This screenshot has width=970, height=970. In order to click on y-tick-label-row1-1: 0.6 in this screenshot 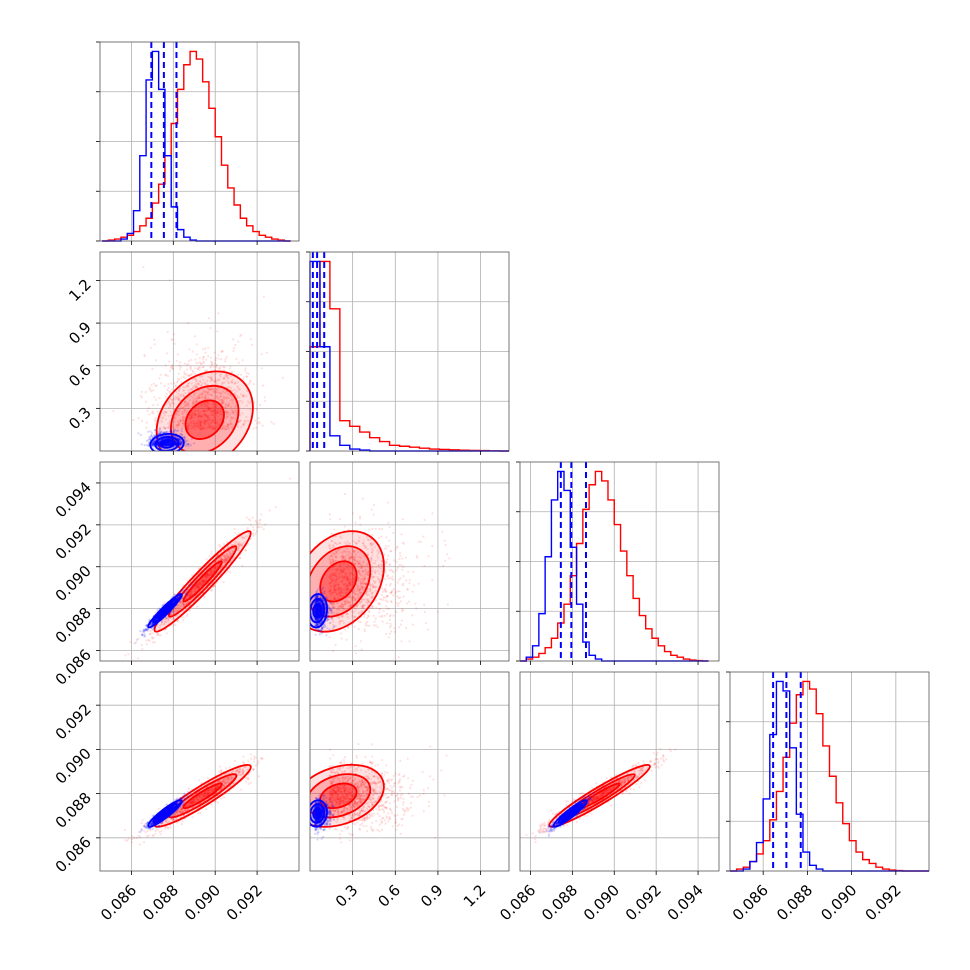, I will do `click(80, 376)`.